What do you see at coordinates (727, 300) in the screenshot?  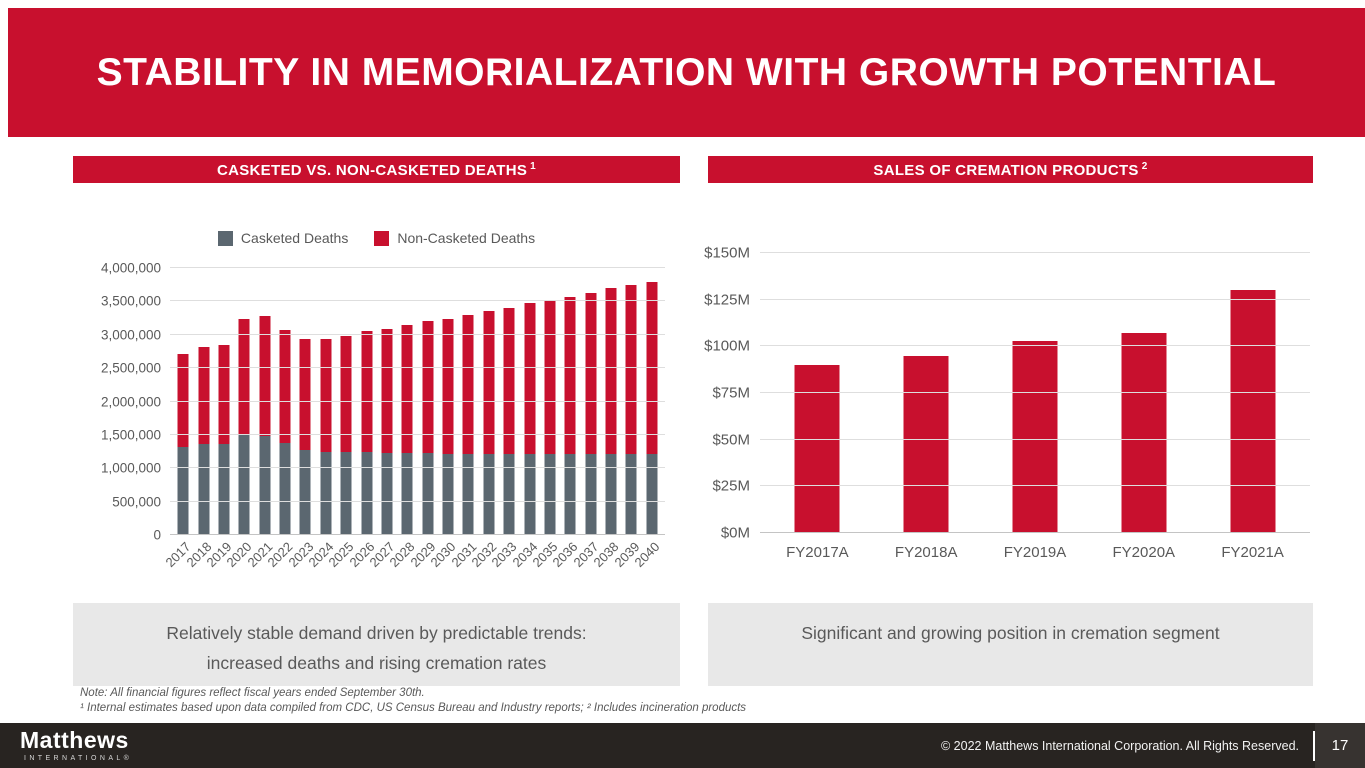 I see `y-tick-label: $125M` at bounding box center [727, 300].